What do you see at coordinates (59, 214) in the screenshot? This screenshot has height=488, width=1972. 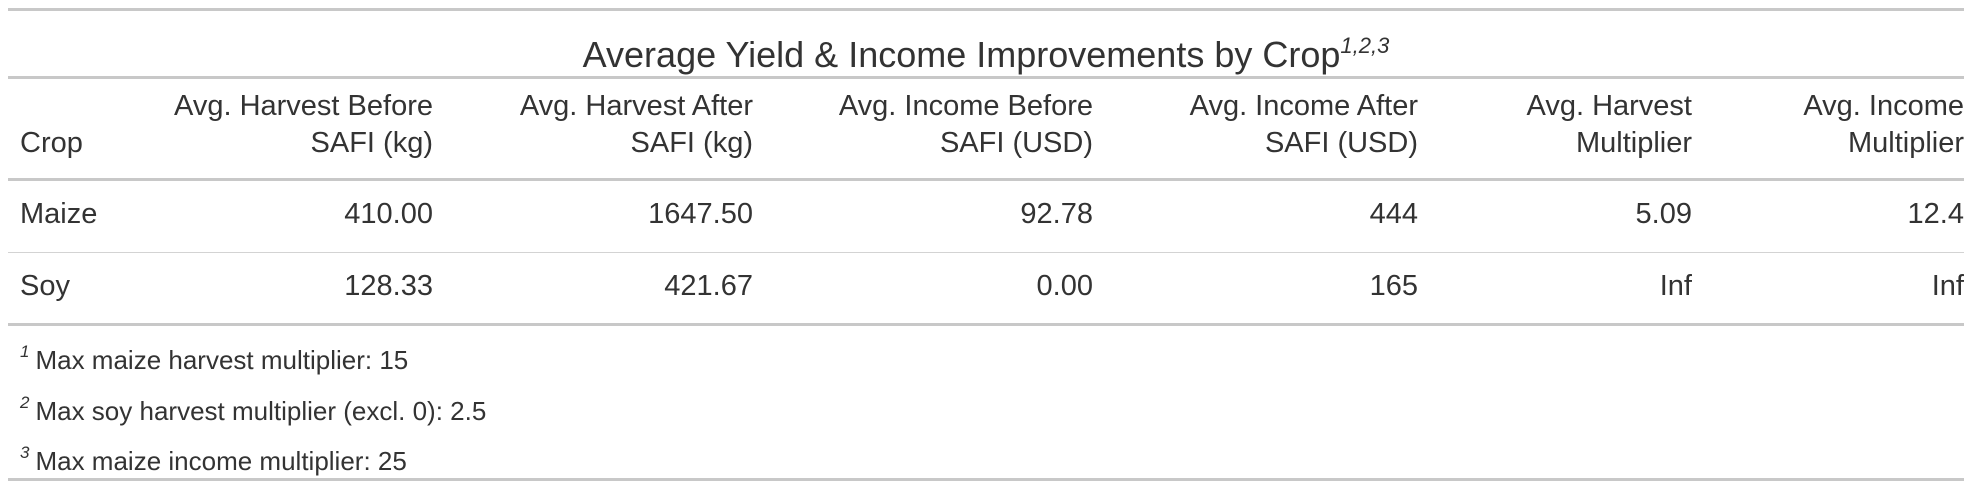 I see `table-cell-r0-c0: Maize` at bounding box center [59, 214].